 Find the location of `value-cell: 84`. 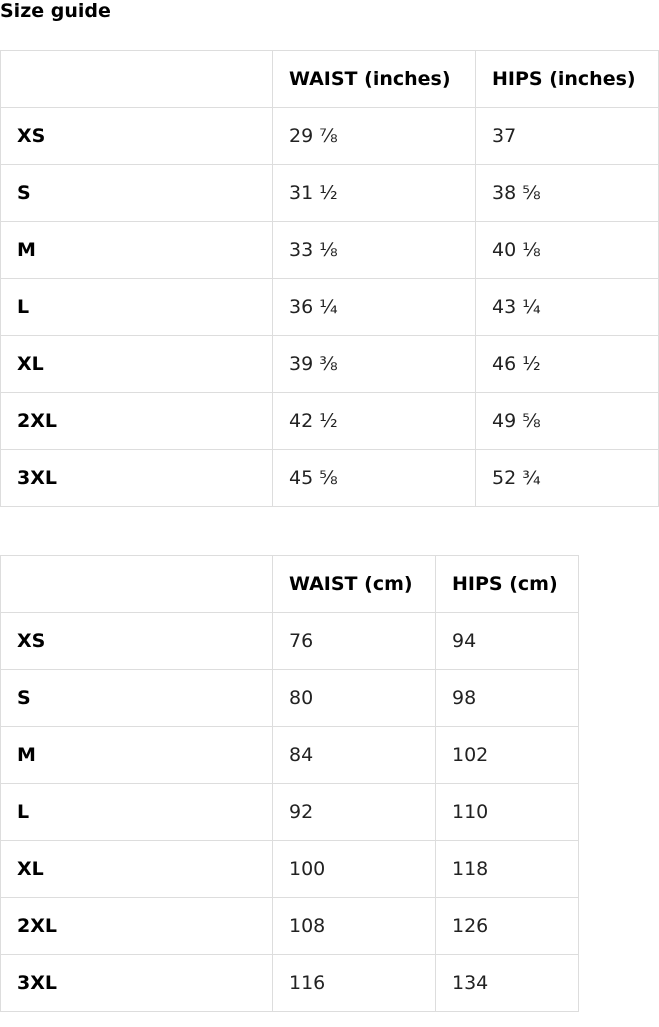

value-cell: 84 is located at coordinates (354, 755).